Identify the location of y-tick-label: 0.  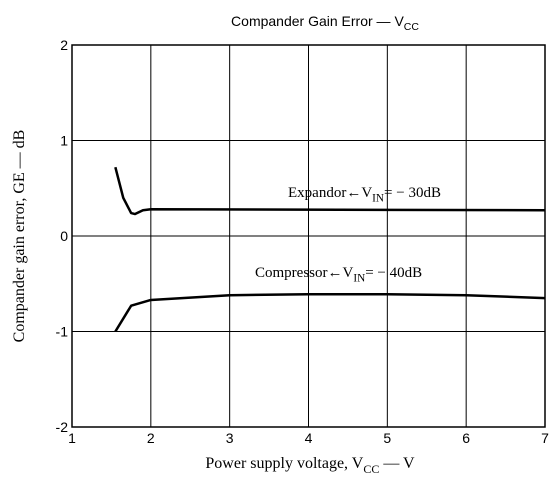
(64, 236).